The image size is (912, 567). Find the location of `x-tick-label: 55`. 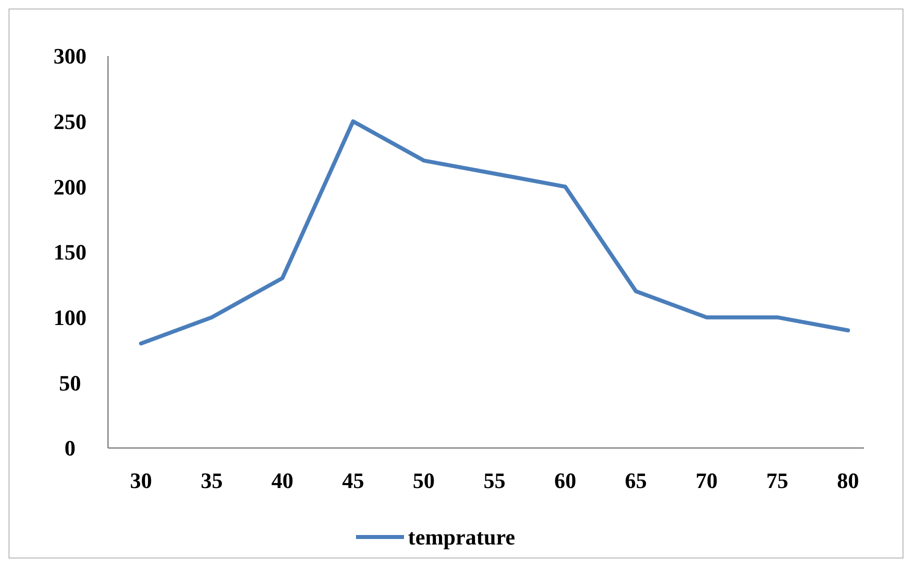

x-tick-label: 55 is located at coordinates (495, 480).